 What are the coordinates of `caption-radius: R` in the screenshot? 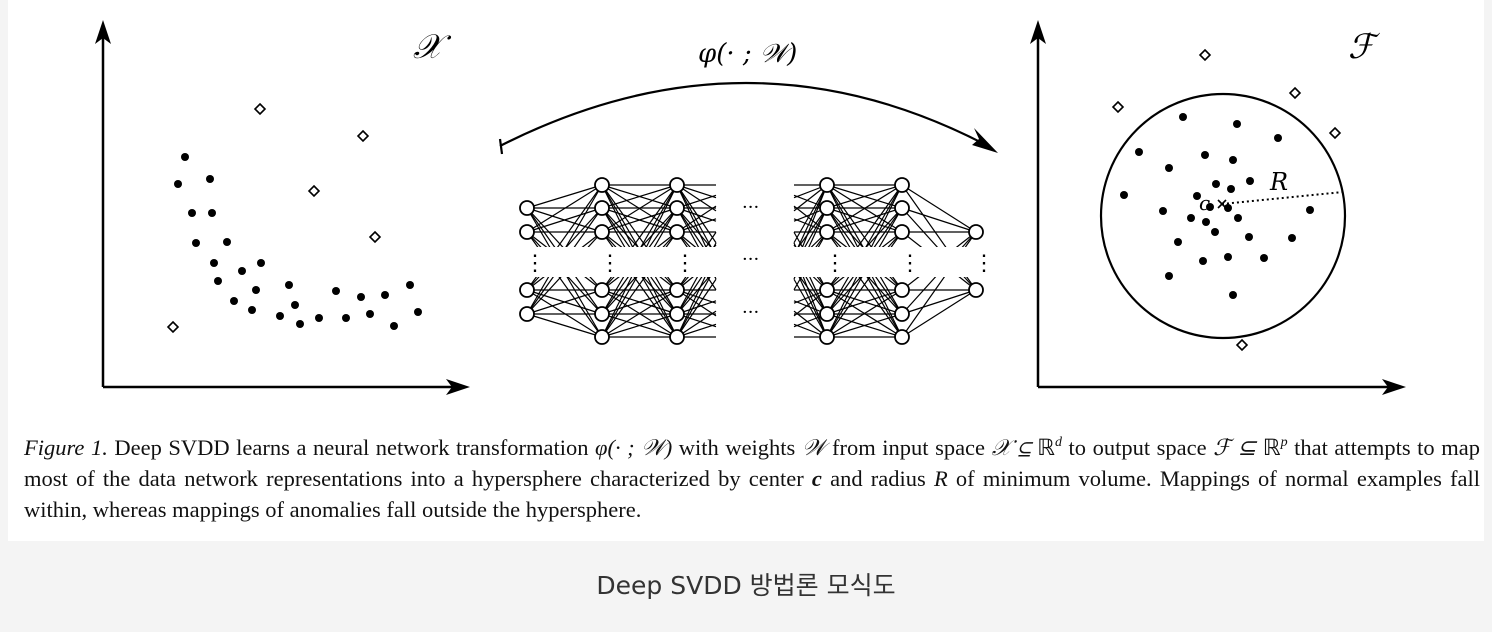 It's located at (940, 478).